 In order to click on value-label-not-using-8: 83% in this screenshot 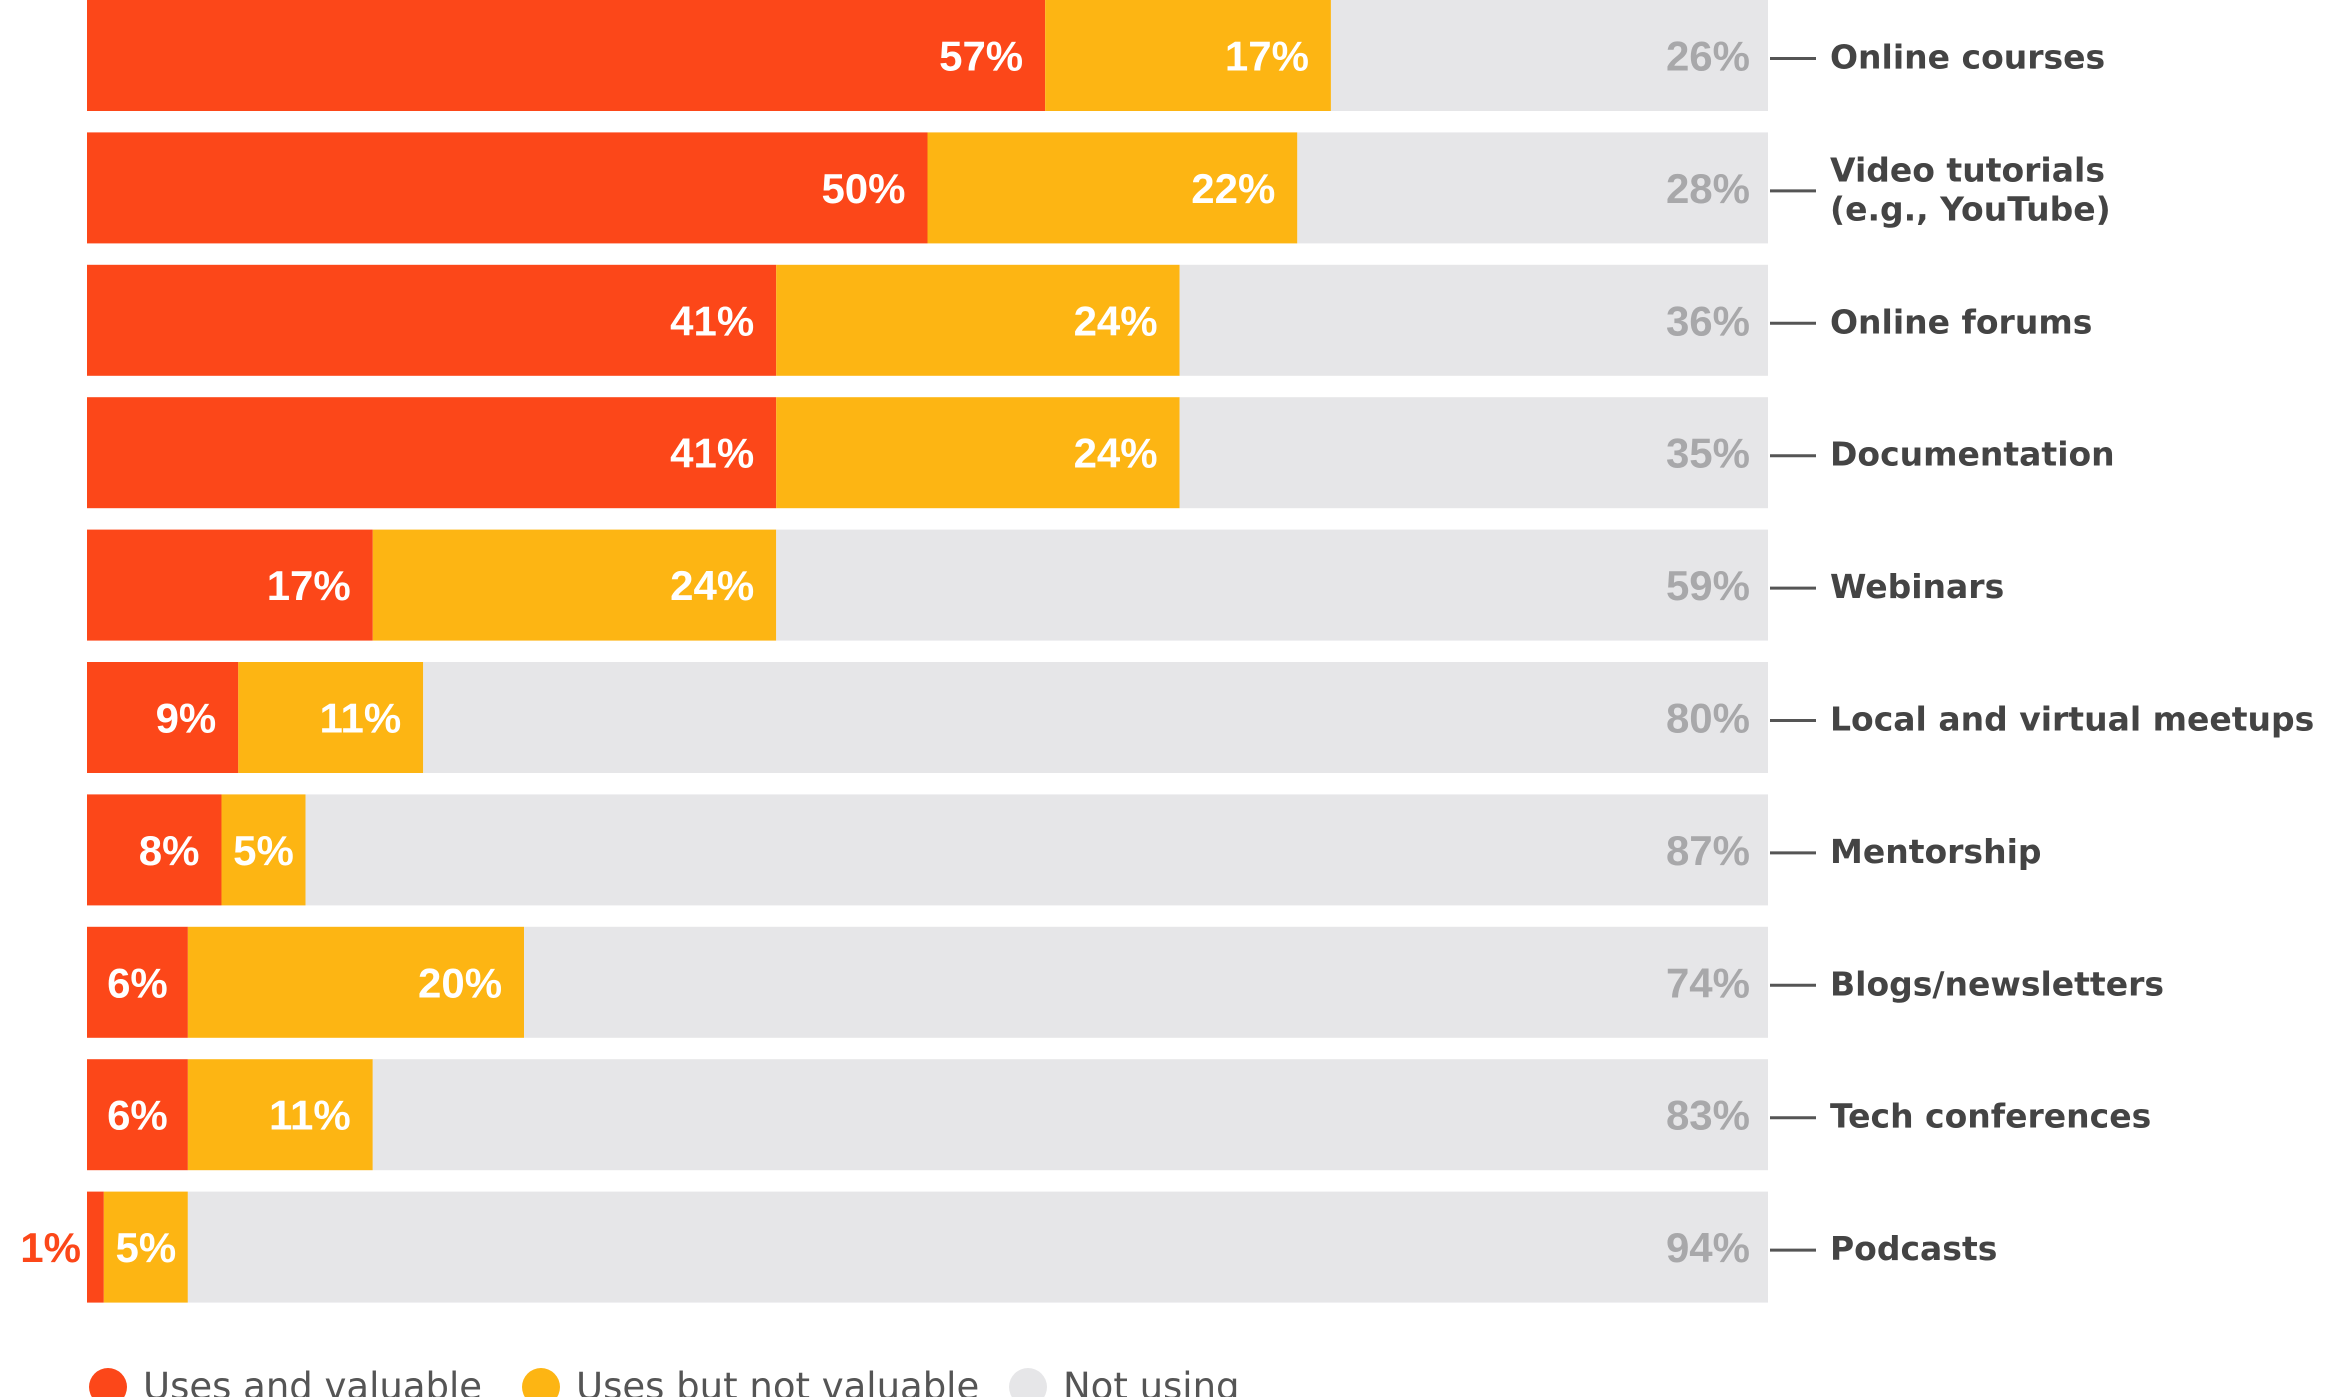, I will do `click(1708, 1115)`.